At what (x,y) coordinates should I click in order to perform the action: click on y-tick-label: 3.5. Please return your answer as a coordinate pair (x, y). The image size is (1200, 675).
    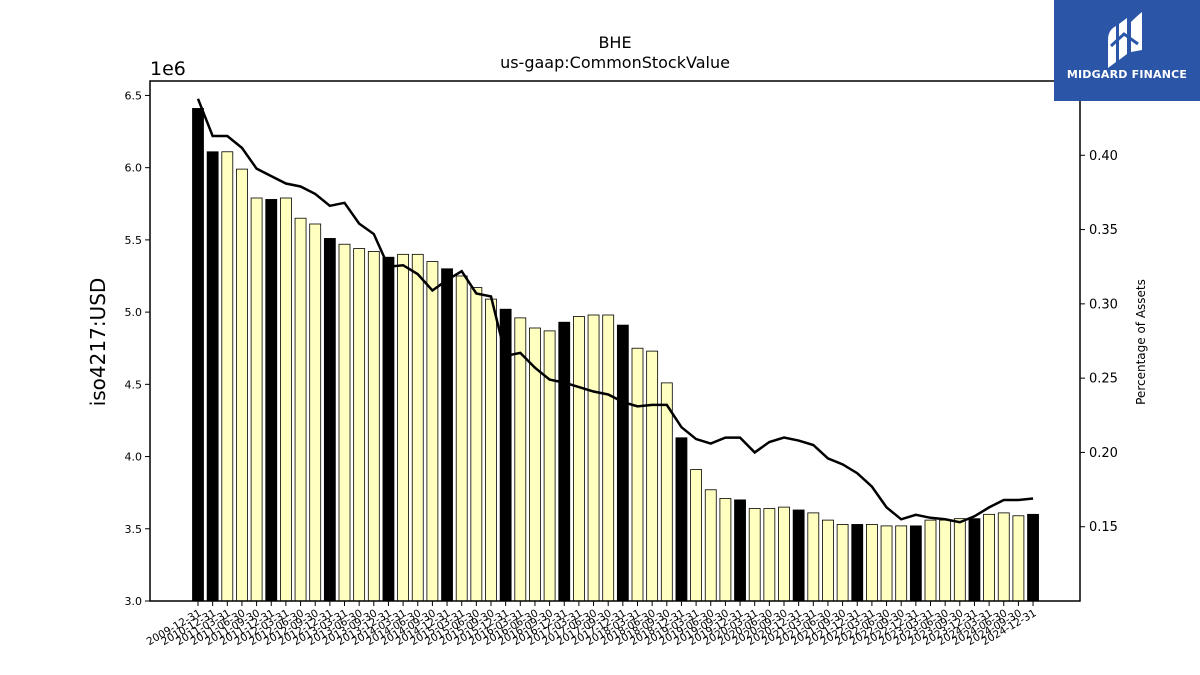
    Looking at the image, I should click on (134, 529).